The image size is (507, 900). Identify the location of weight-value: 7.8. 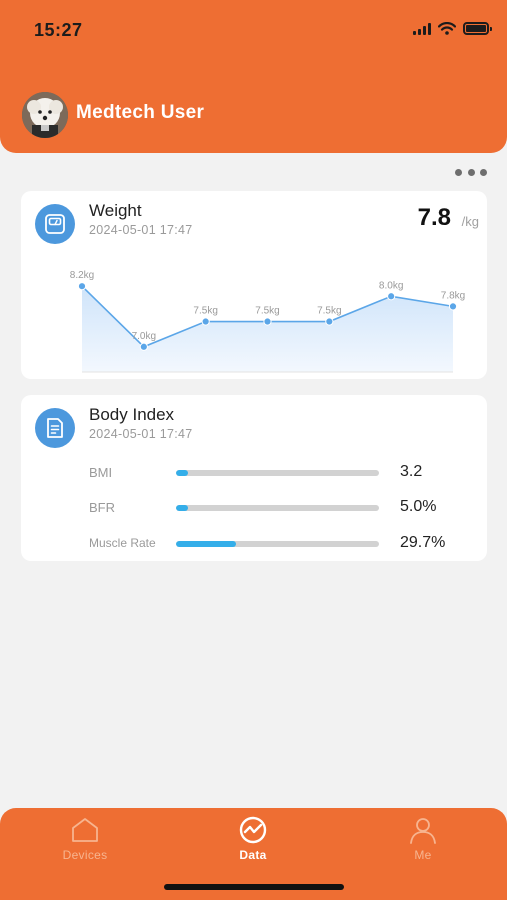
(434, 217).